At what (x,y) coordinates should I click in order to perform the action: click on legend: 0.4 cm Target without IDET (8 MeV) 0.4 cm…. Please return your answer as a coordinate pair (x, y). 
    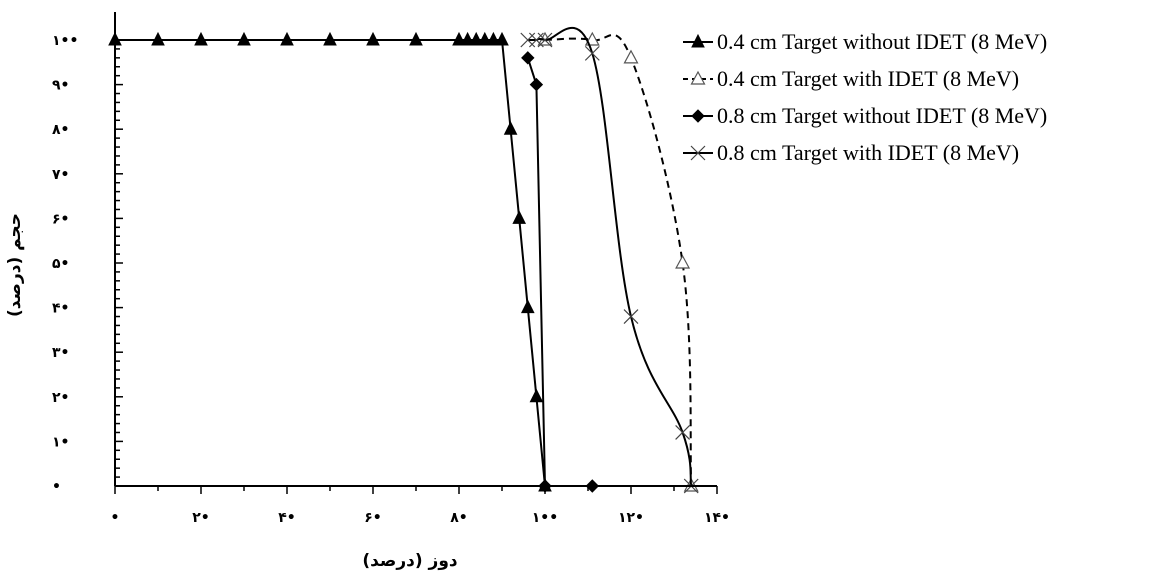
    Looking at the image, I should click on (865, 97).